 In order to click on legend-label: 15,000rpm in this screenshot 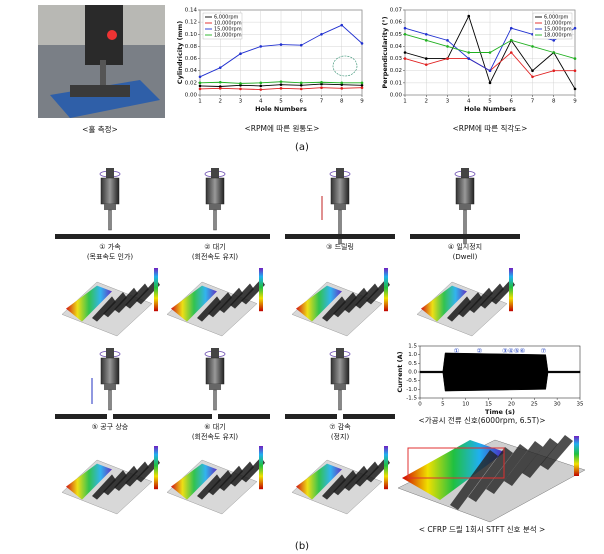, I will do `click(558, 30)`.